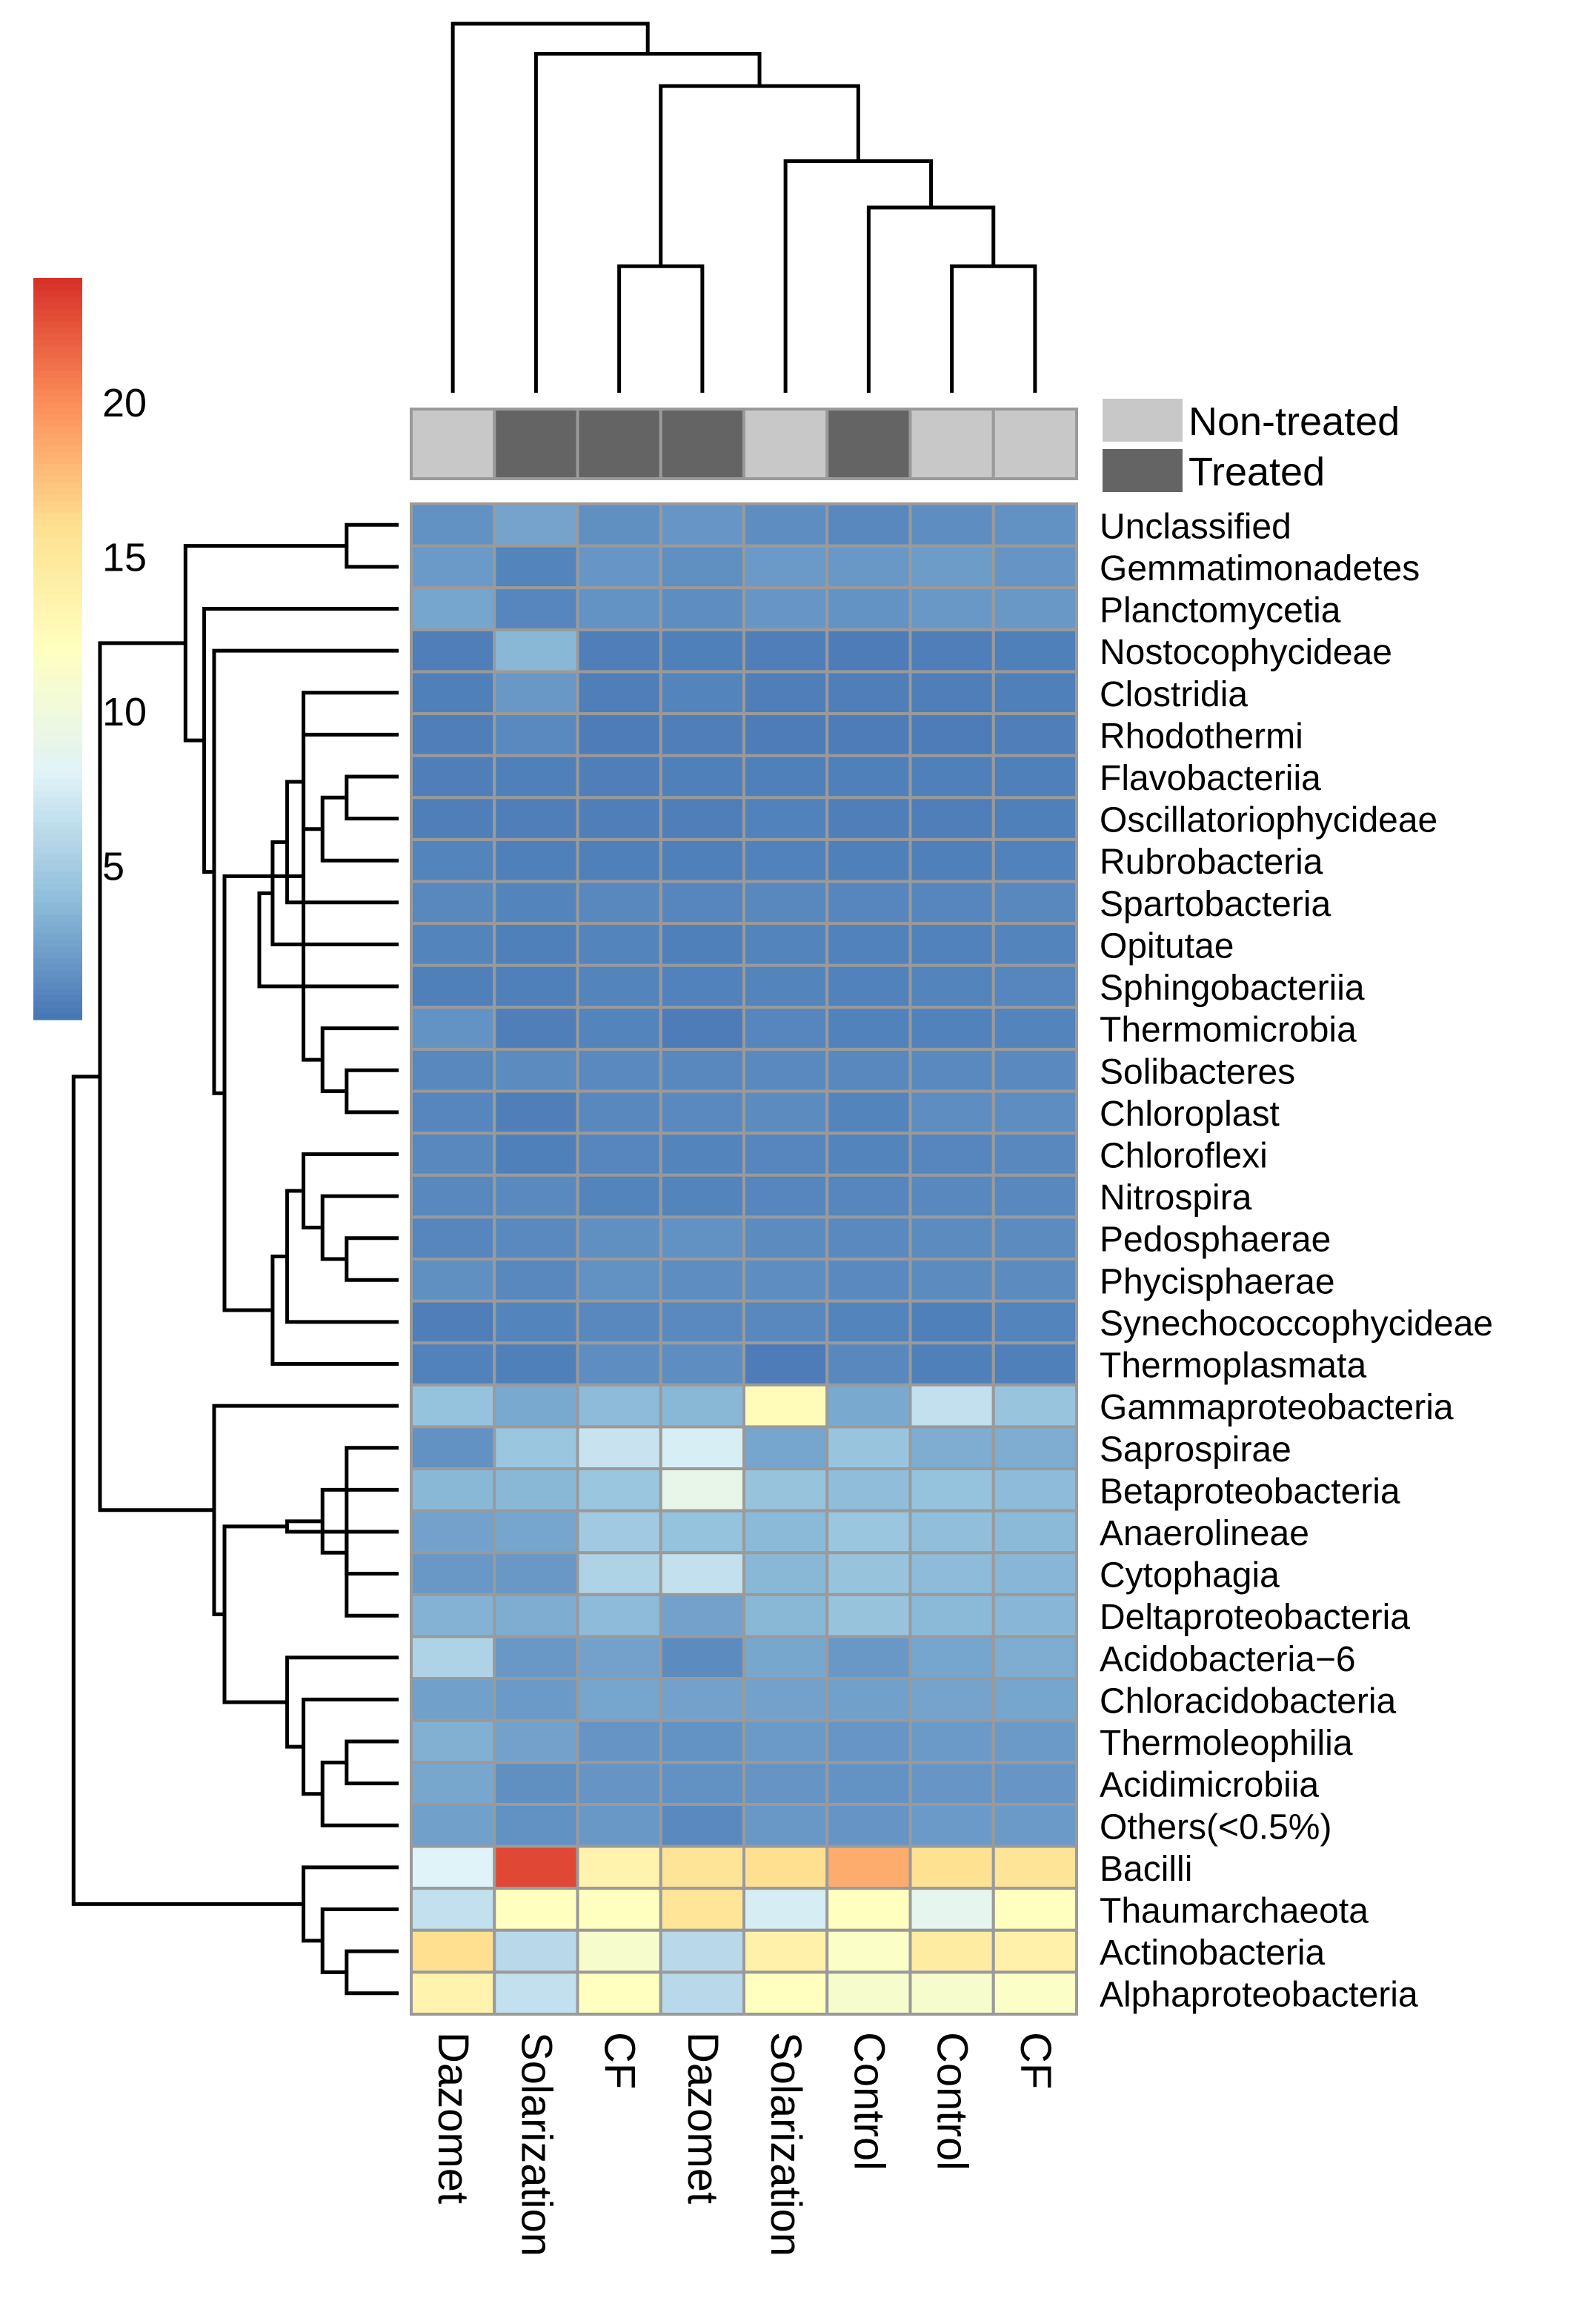 The width and height of the screenshot is (1596, 2318). Describe the element at coordinates (1260, 568) in the screenshot. I see `row-label-gemmatimonadetes: Gemmatimonadetes` at that location.